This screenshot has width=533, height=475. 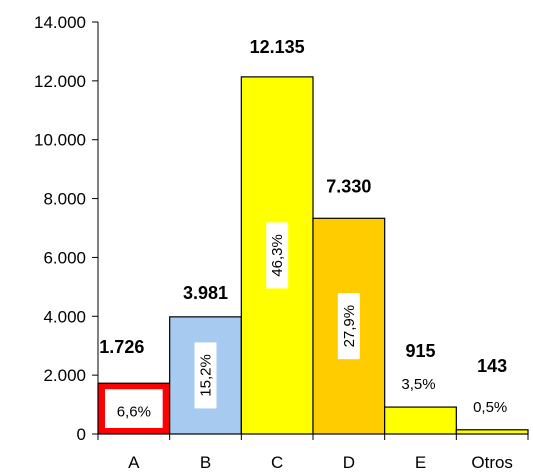 I want to click on value-label: 1.726, so click(x=121, y=347).